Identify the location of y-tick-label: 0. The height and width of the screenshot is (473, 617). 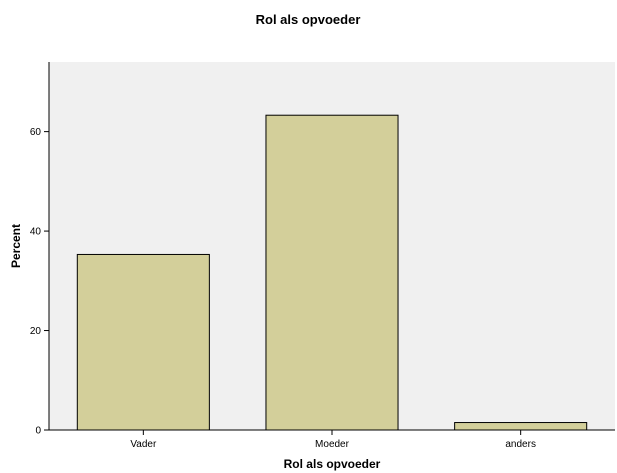
(38, 431).